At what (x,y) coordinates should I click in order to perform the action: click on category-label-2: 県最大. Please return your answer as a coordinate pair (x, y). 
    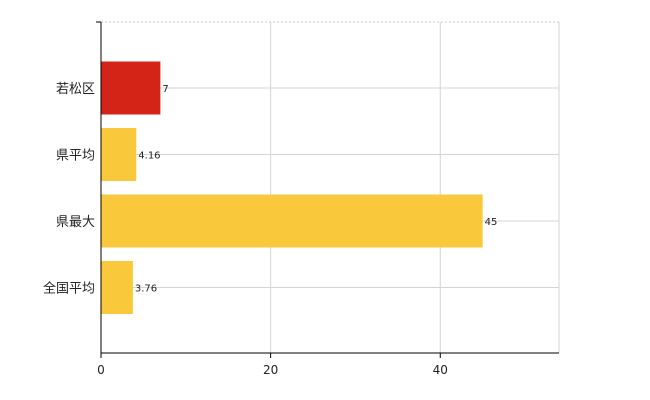
    Looking at the image, I should click on (75, 222).